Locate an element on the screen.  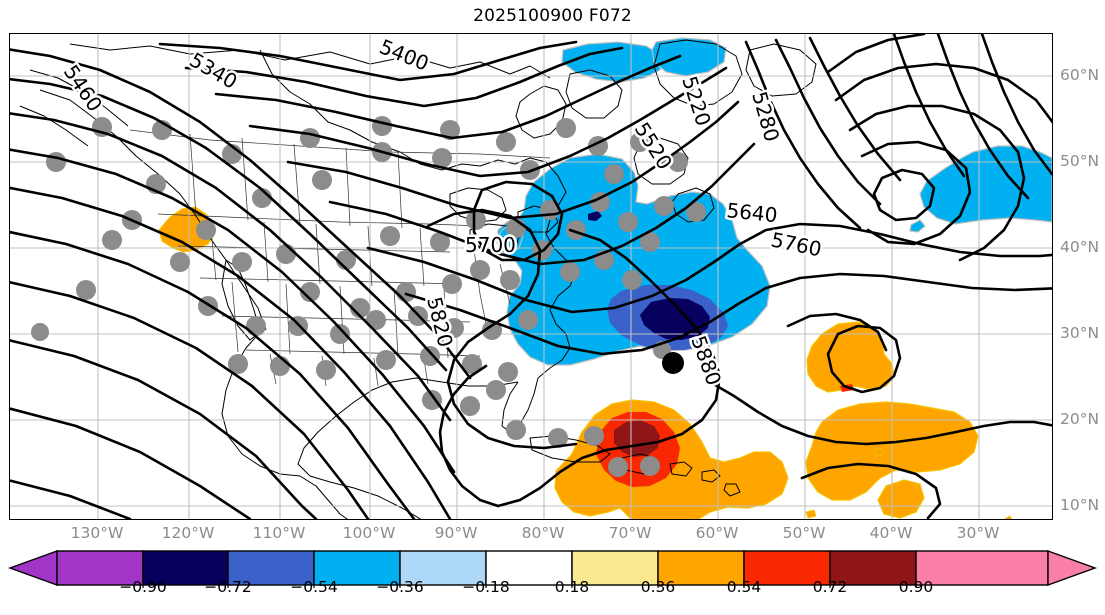
cyclone-center-marker is located at coordinates (673, 363).